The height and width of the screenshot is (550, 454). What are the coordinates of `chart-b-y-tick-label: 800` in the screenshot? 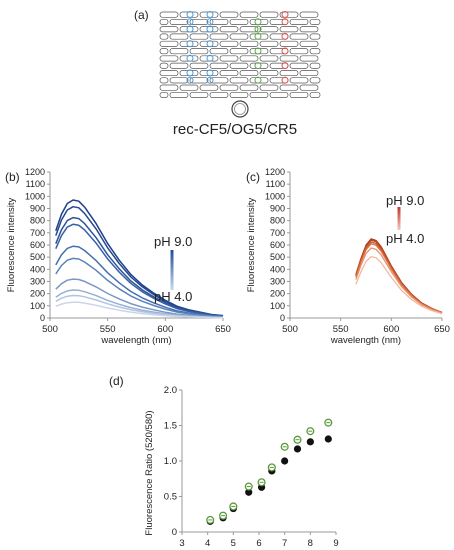 It's located at (37, 221).